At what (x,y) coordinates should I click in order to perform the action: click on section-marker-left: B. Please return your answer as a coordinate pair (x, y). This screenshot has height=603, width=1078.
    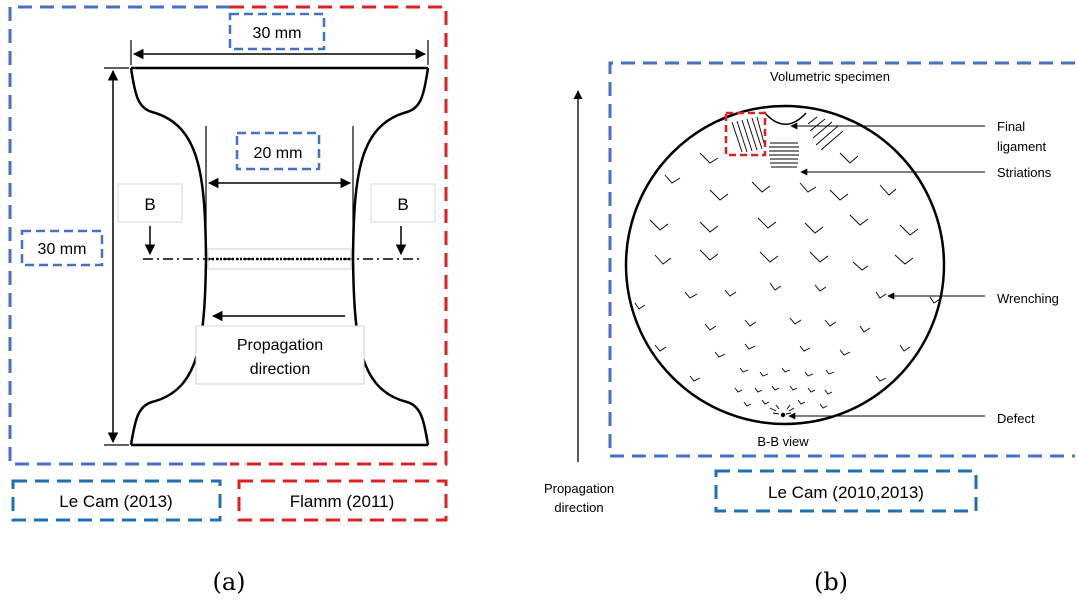
    Looking at the image, I should click on (149, 204).